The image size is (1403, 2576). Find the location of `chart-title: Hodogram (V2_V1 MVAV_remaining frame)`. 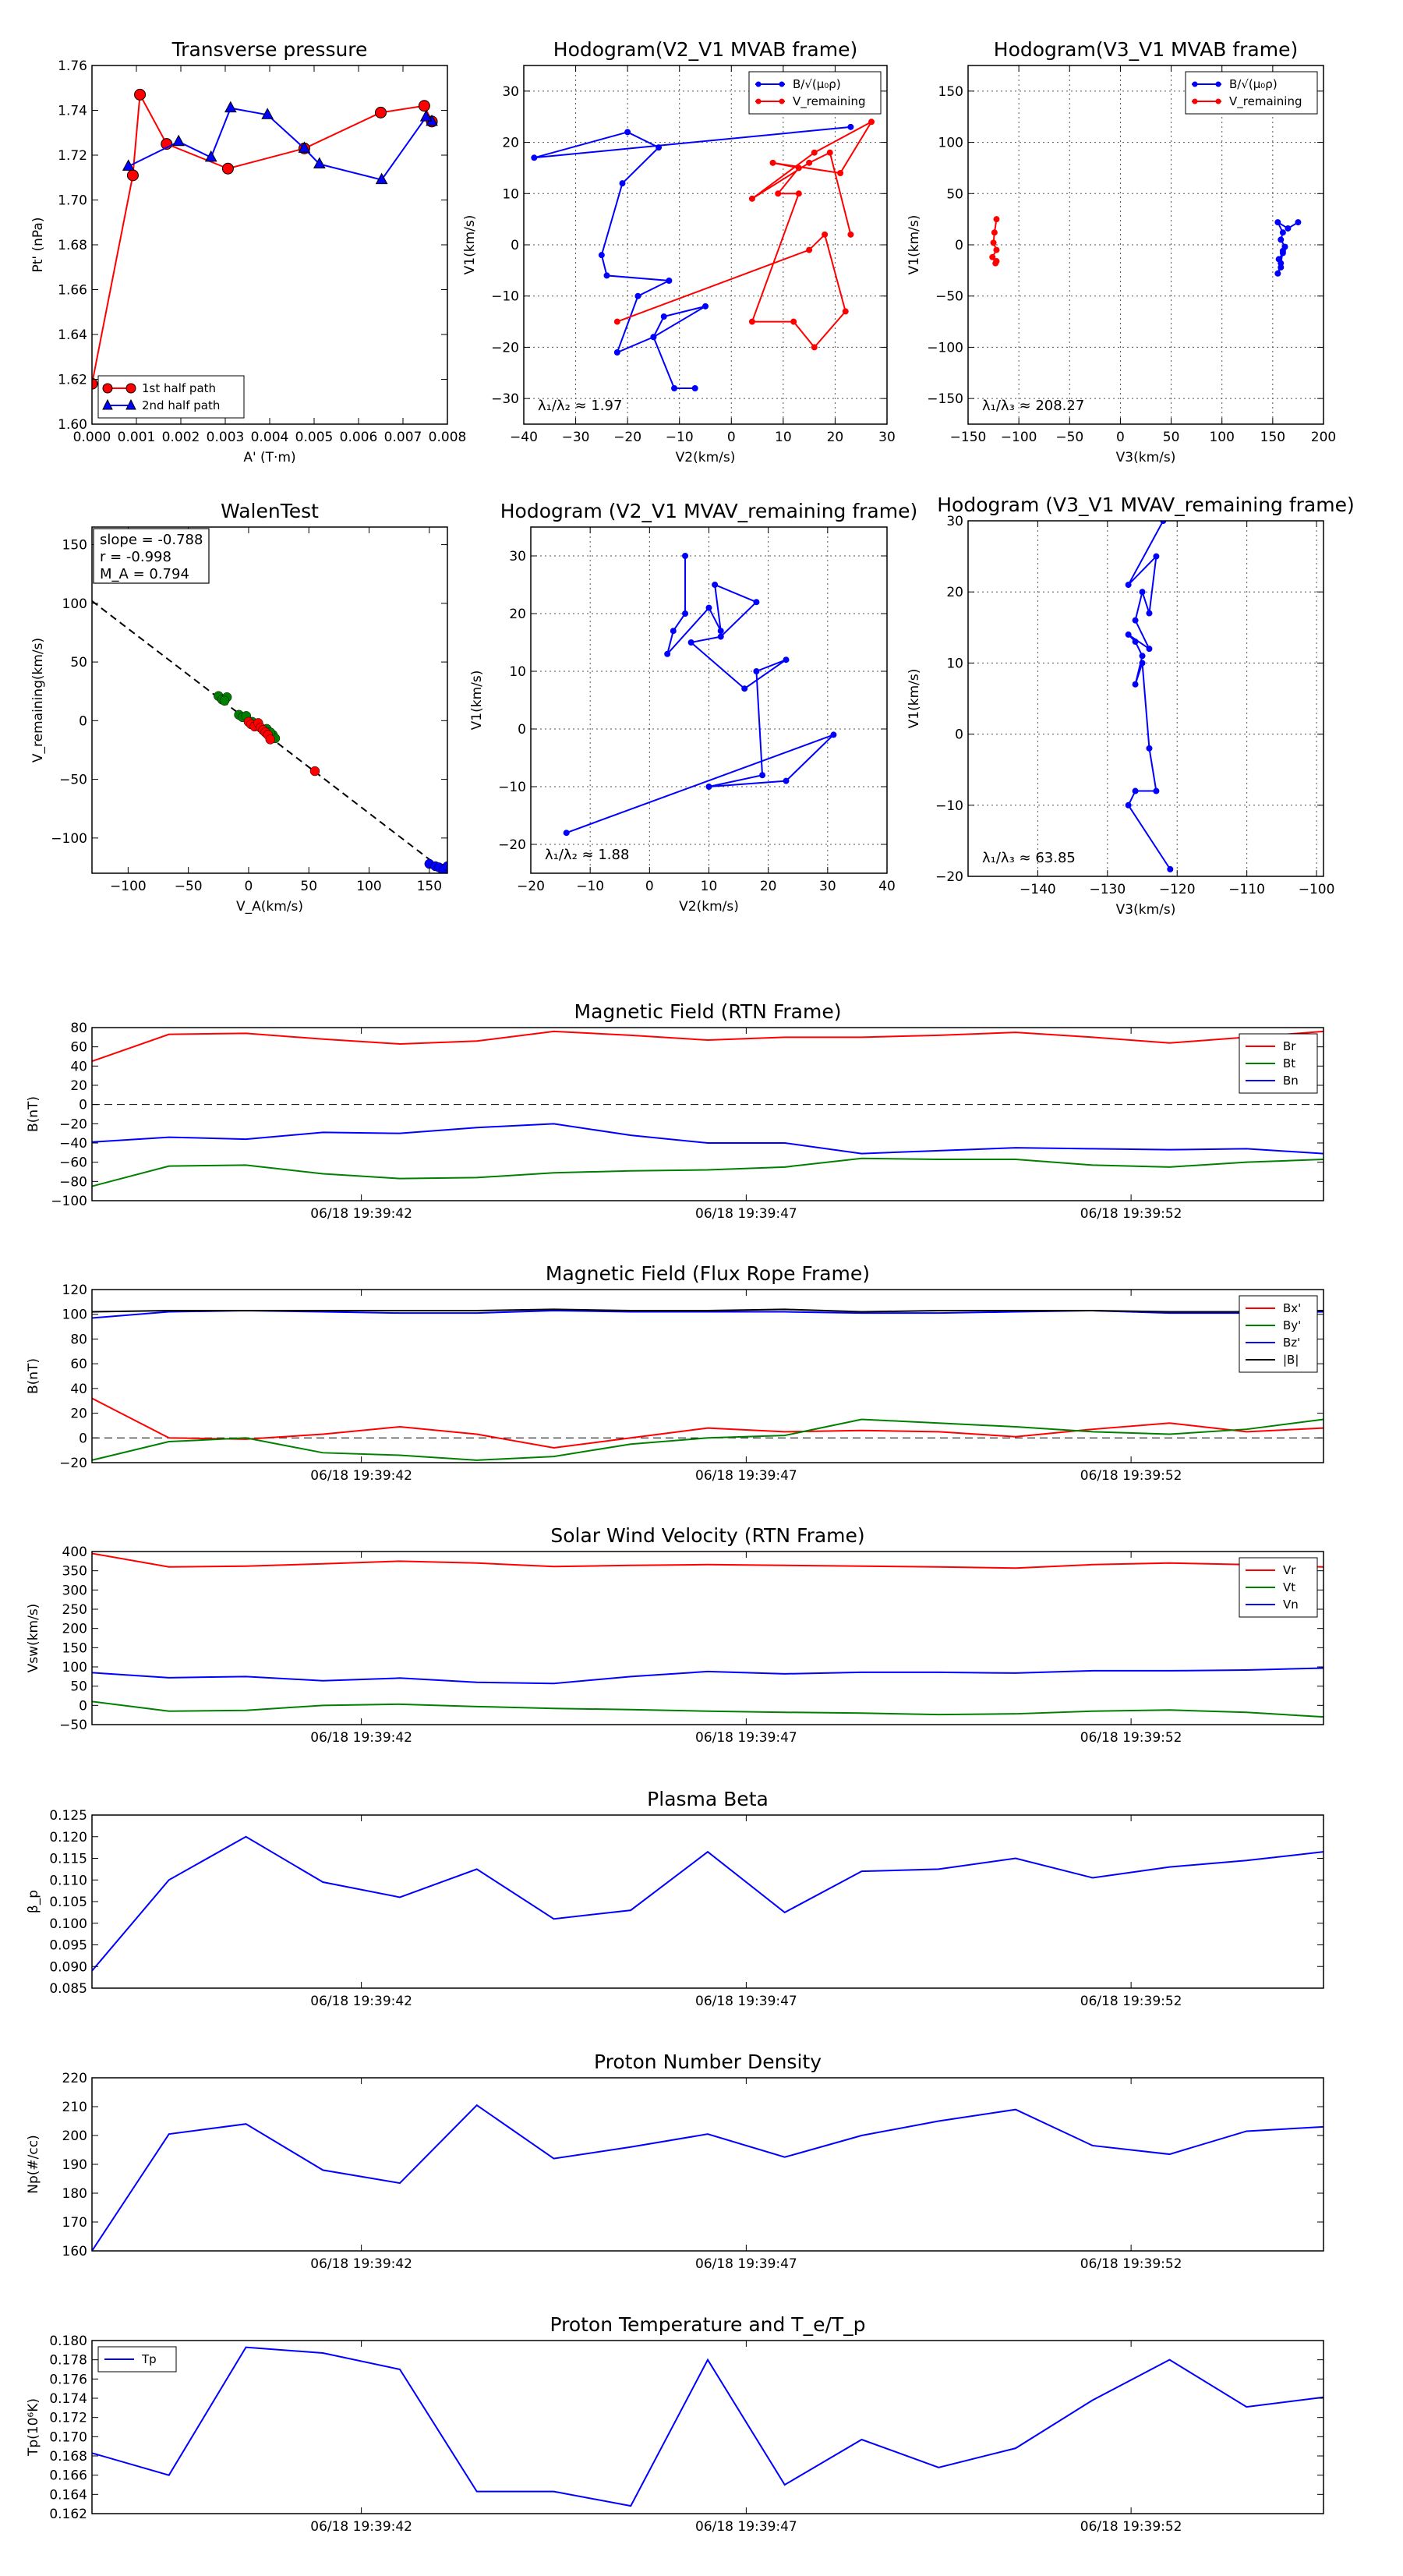

chart-title: Hodogram (V2_V1 MVAV_remaining frame) is located at coordinates (709, 511).